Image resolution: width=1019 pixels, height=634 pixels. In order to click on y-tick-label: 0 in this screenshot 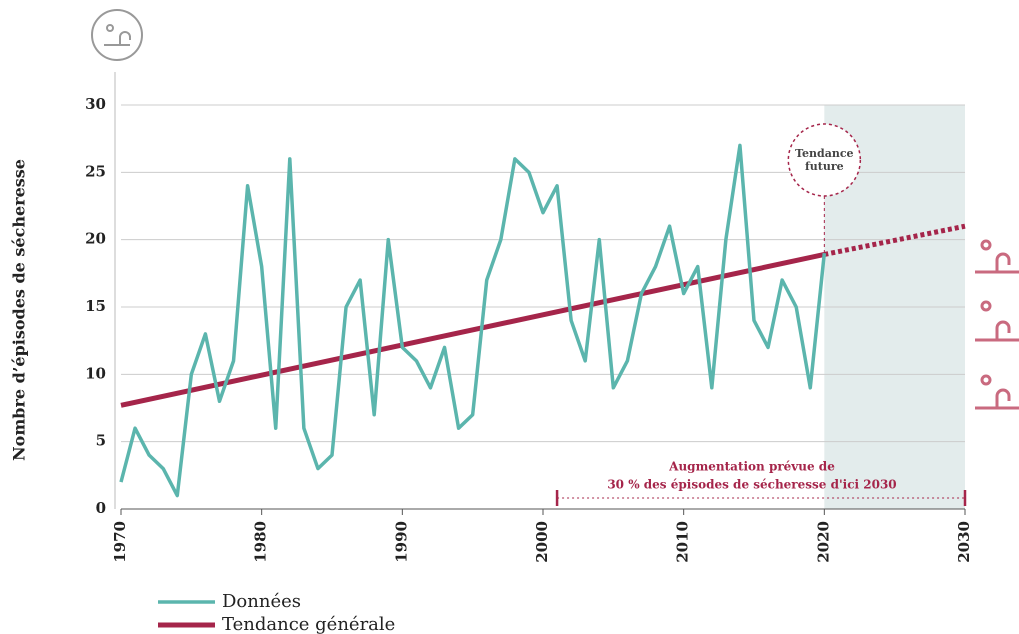, I will do `click(101, 508)`.